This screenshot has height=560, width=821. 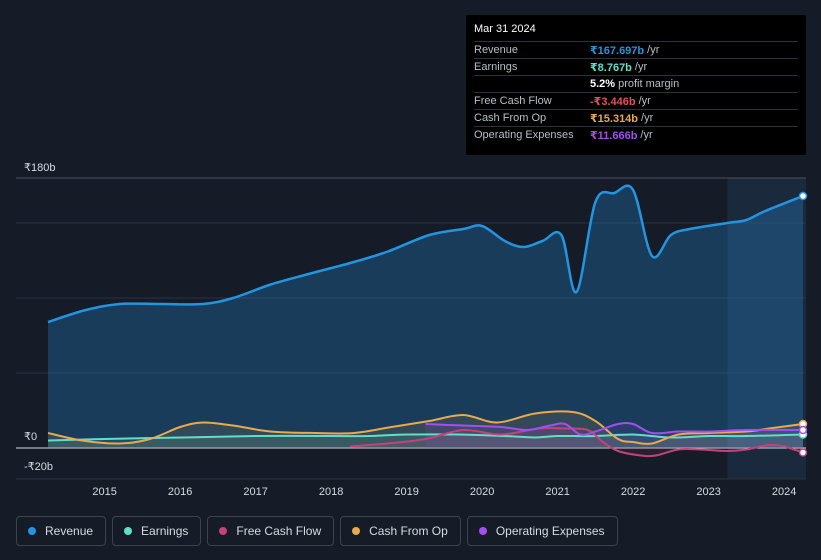 I want to click on x-tick-label: 2015, so click(x=104, y=492).